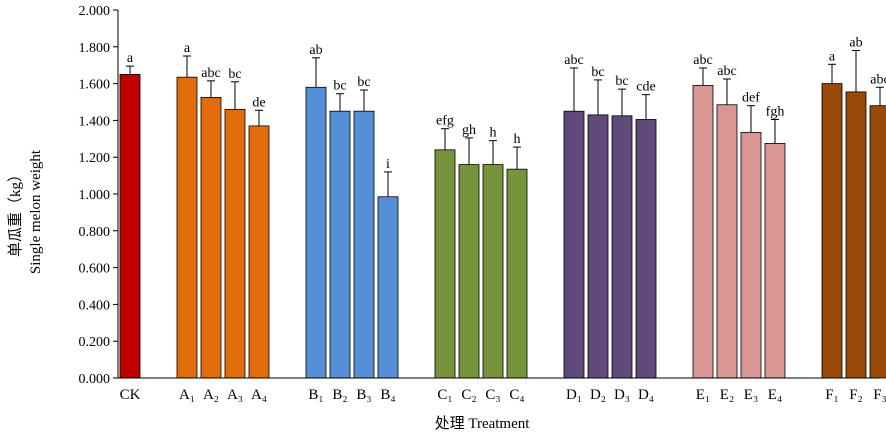 Image resolution: width=886 pixels, height=442 pixels. Describe the element at coordinates (36, 211) in the screenshot. I see `y-axis-title-english: Single melon weight` at that location.